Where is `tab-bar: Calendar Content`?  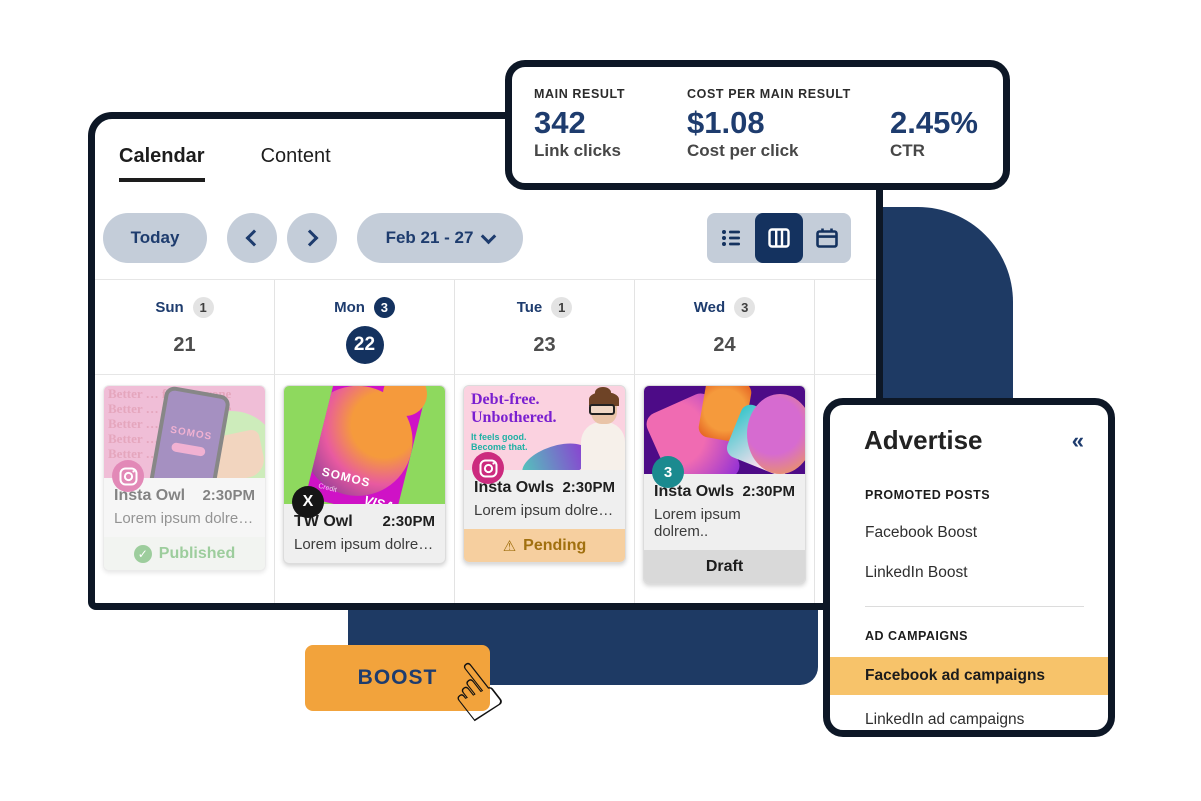 tab-bar: Calendar Content is located at coordinates (225, 163).